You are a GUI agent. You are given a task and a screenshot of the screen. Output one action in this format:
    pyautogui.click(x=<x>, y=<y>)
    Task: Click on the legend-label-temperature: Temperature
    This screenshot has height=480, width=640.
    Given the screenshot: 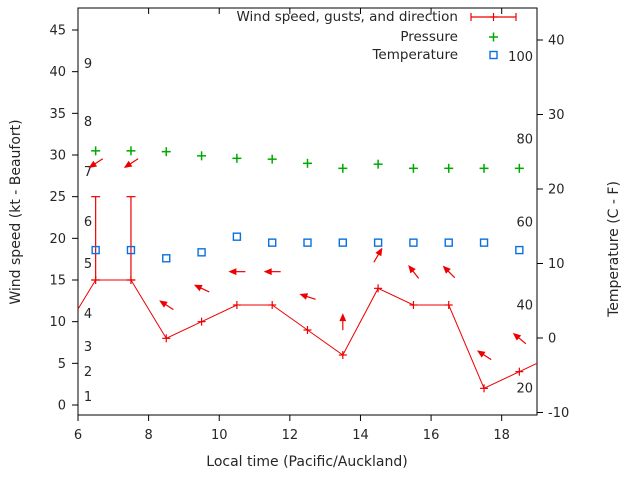 What is the action you would take?
    pyautogui.click(x=415, y=55)
    